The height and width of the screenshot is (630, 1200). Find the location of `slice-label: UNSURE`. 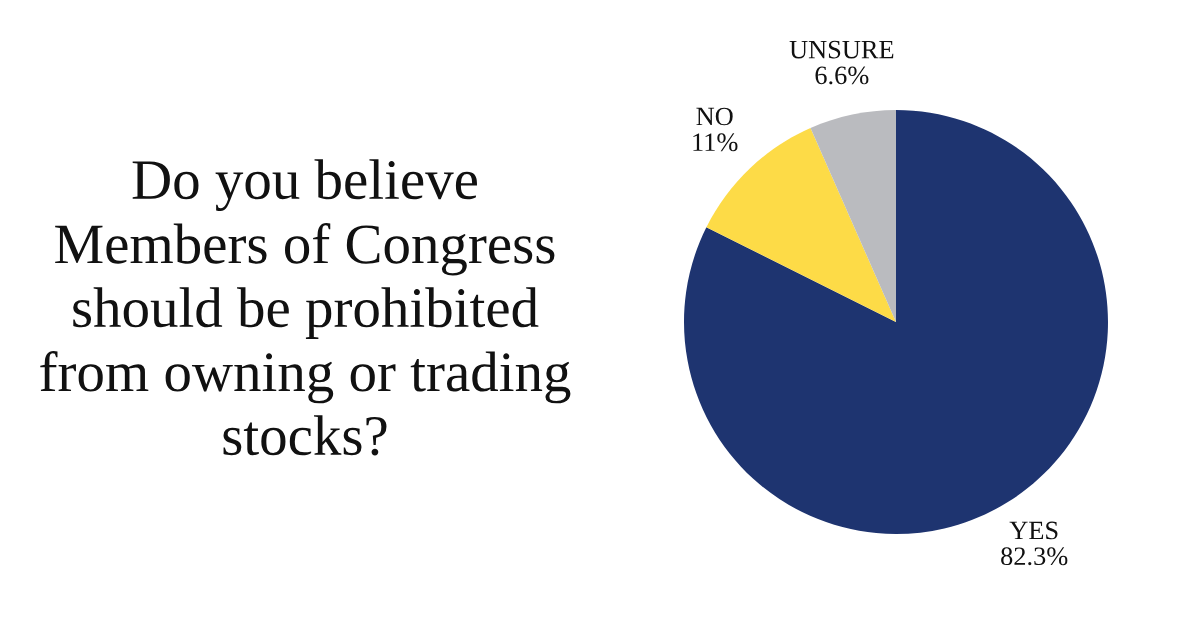

slice-label: UNSURE is located at coordinates (841, 49).